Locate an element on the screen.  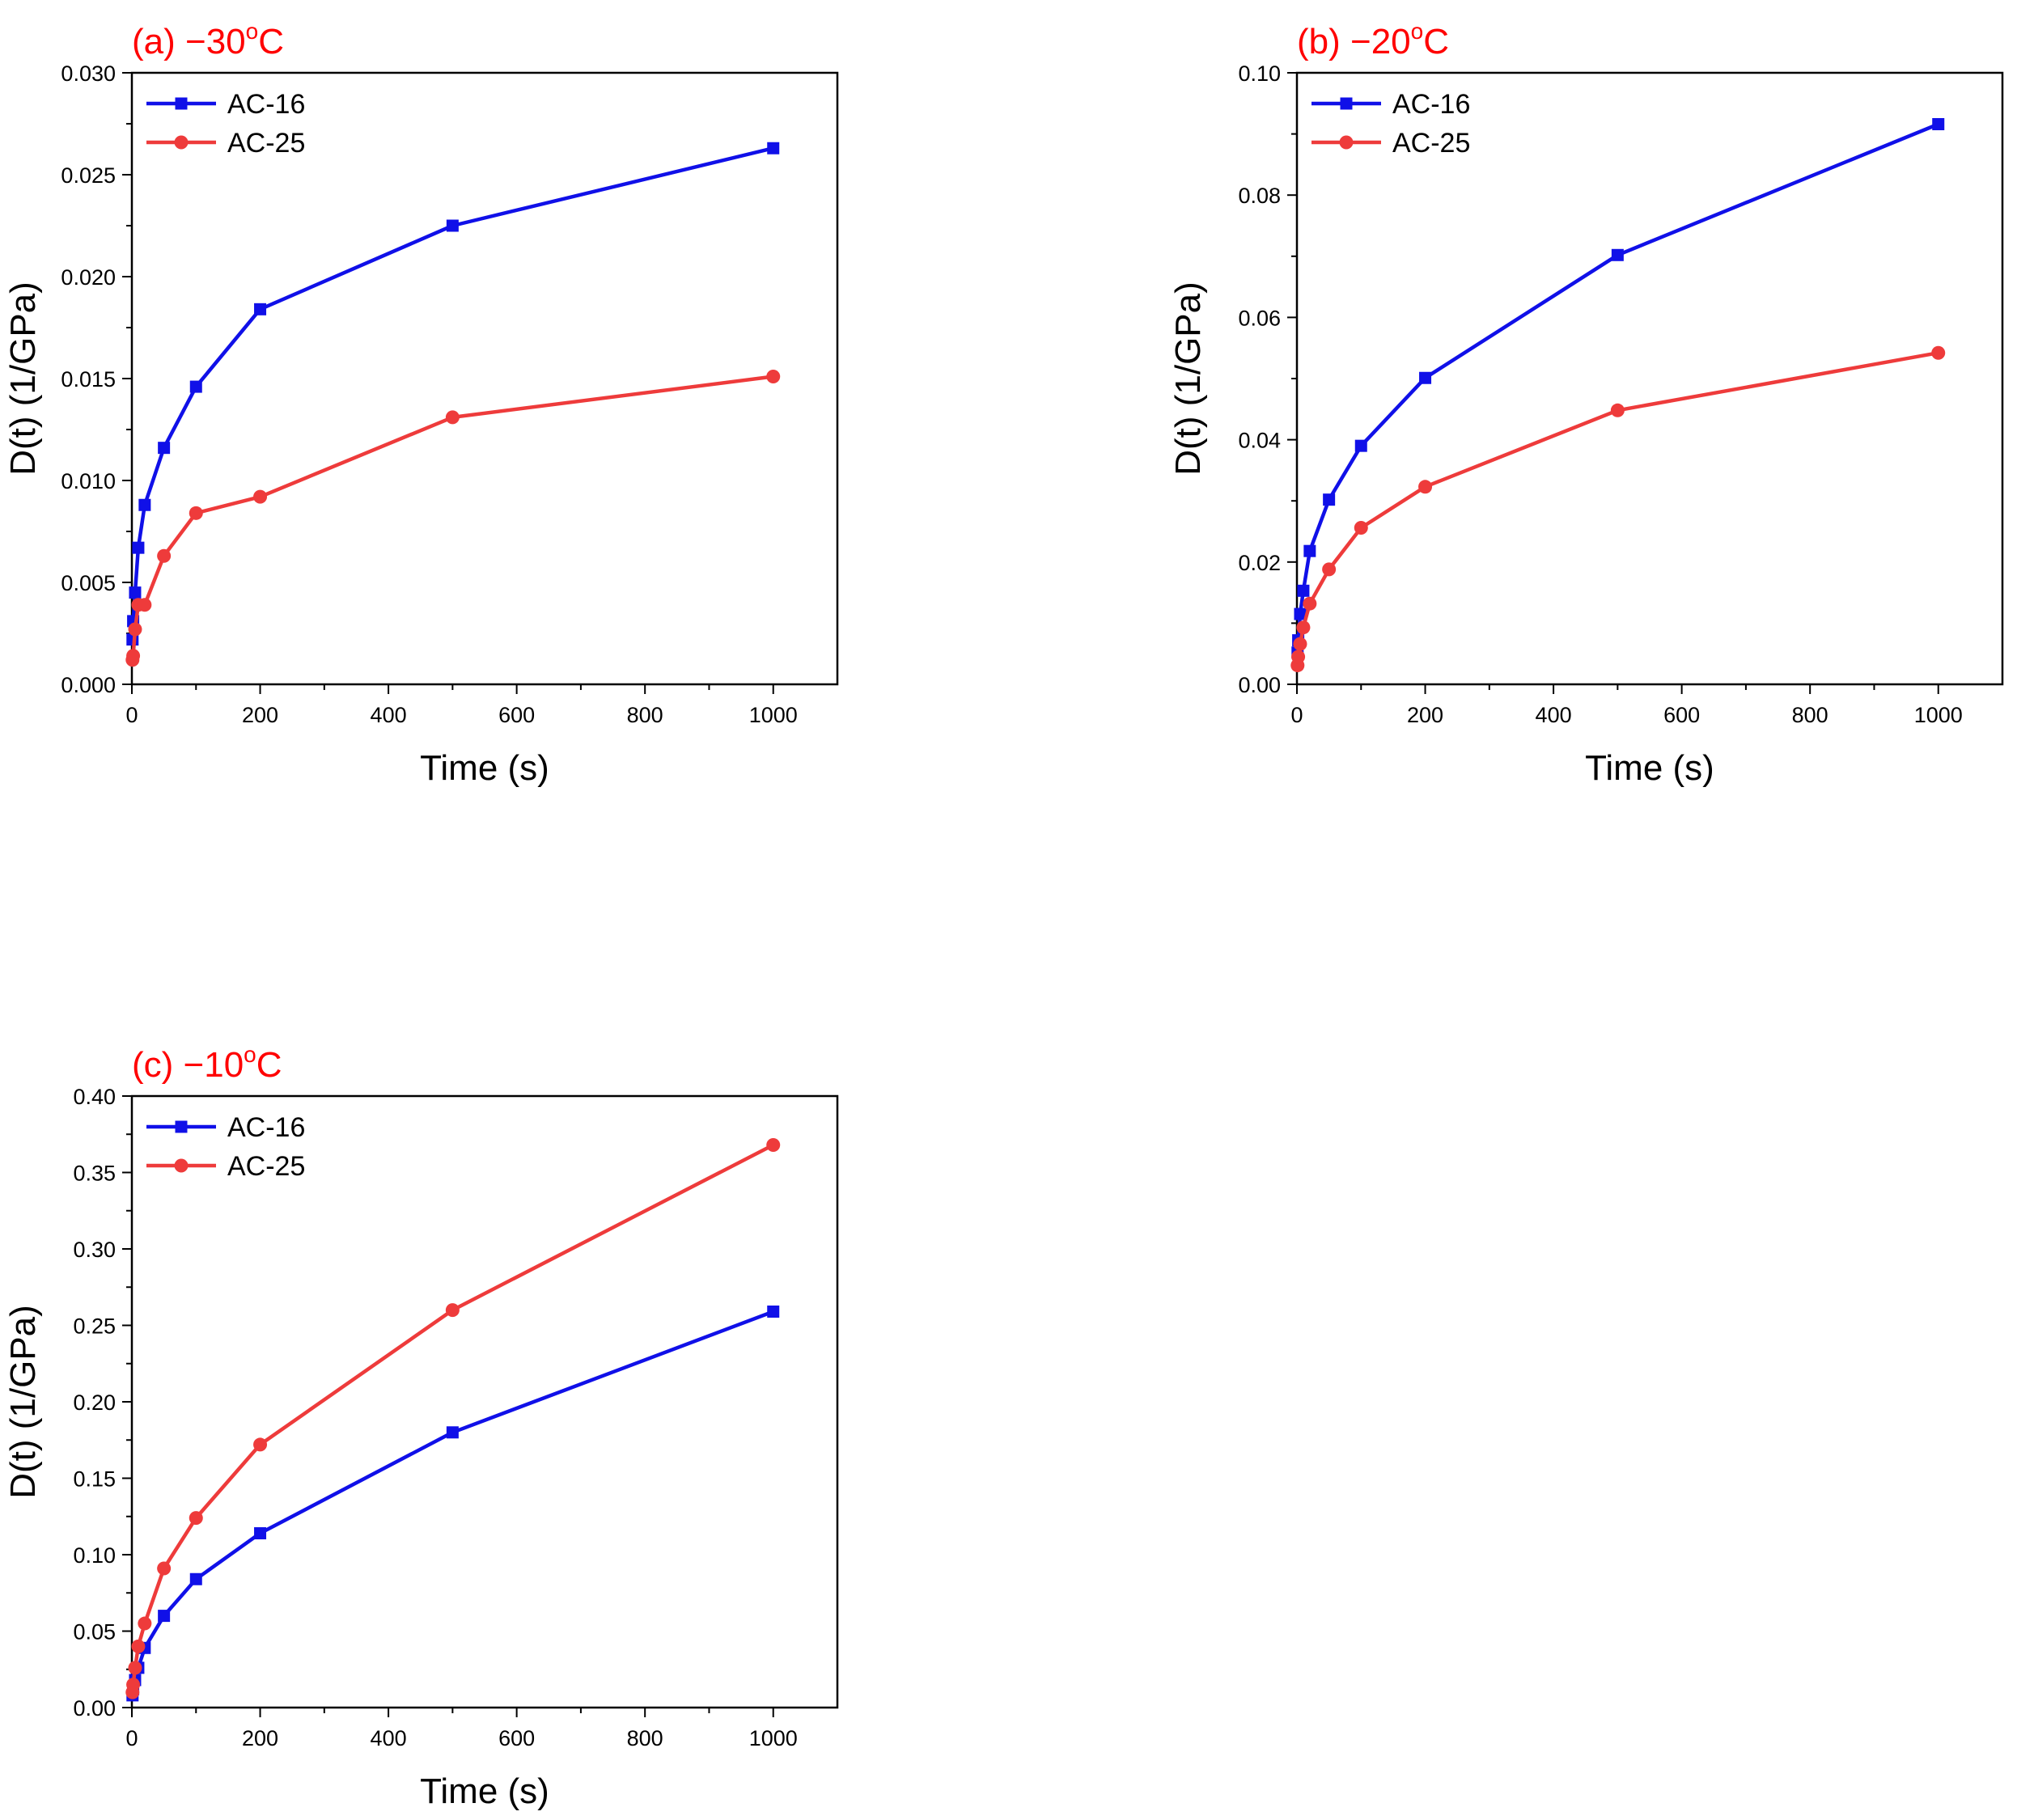
y-tick-label: 0.030 is located at coordinates (88, 73).